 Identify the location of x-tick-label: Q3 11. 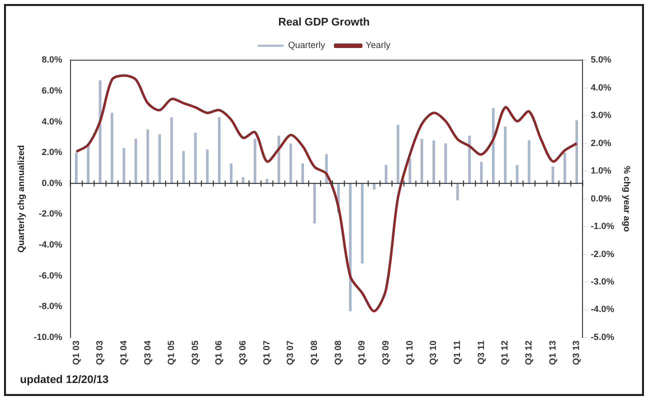
(481, 352).